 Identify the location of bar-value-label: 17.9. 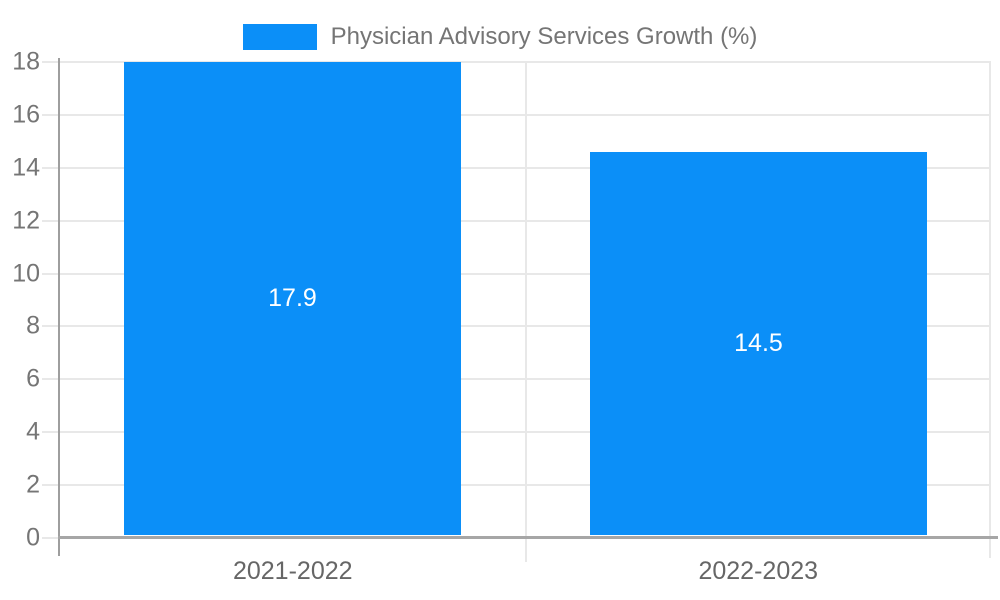
(292, 298).